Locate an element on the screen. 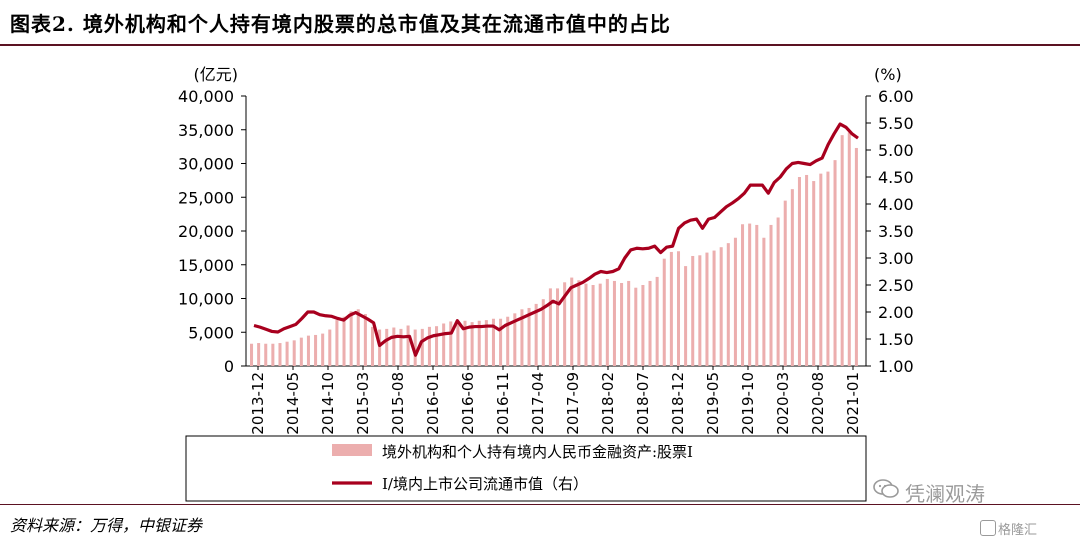  x-tick-label: 2017-09 is located at coordinates (573, 403).